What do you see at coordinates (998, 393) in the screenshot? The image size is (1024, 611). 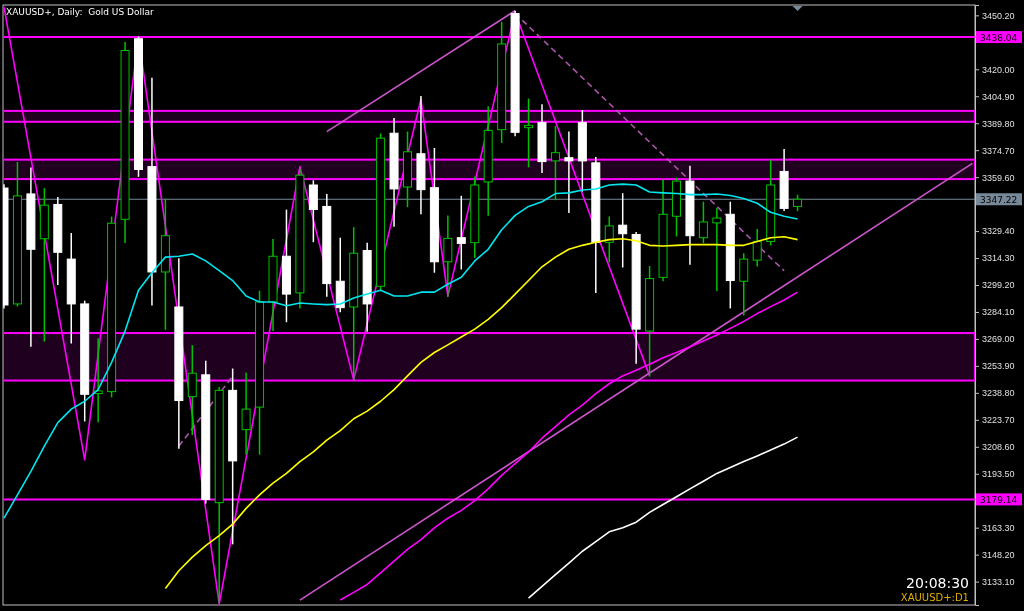 I see `y-tick-label: 3238.80` at bounding box center [998, 393].